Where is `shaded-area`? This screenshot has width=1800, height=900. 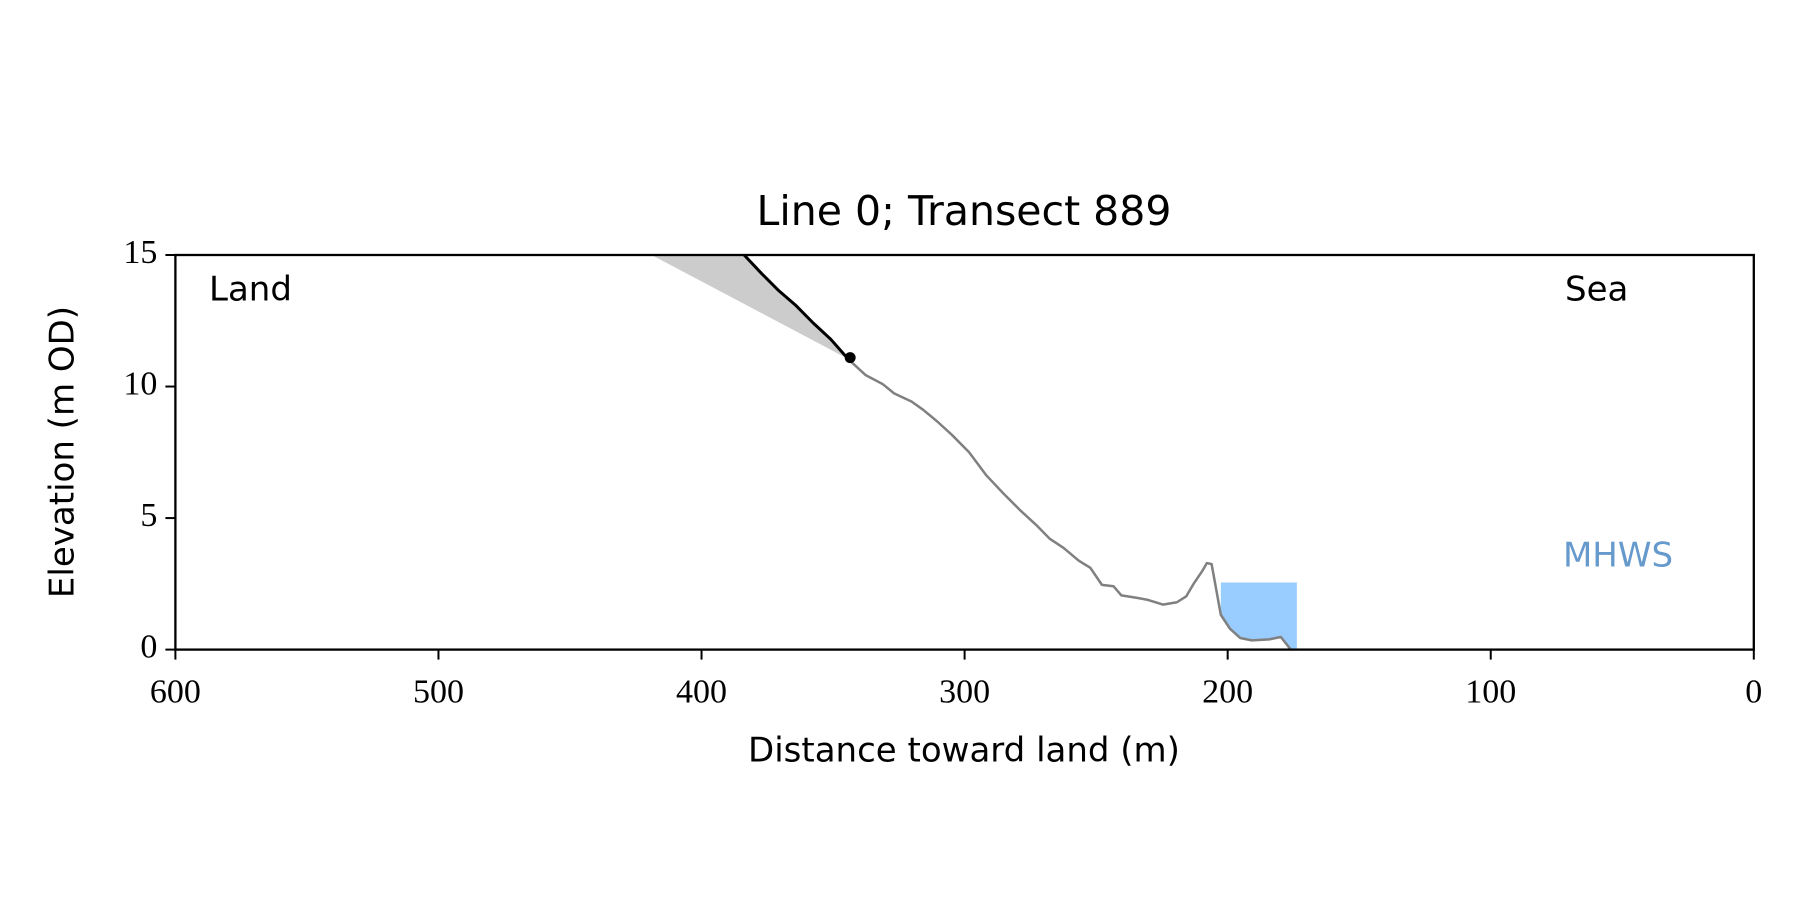
shaded-area is located at coordinates (750, 307).